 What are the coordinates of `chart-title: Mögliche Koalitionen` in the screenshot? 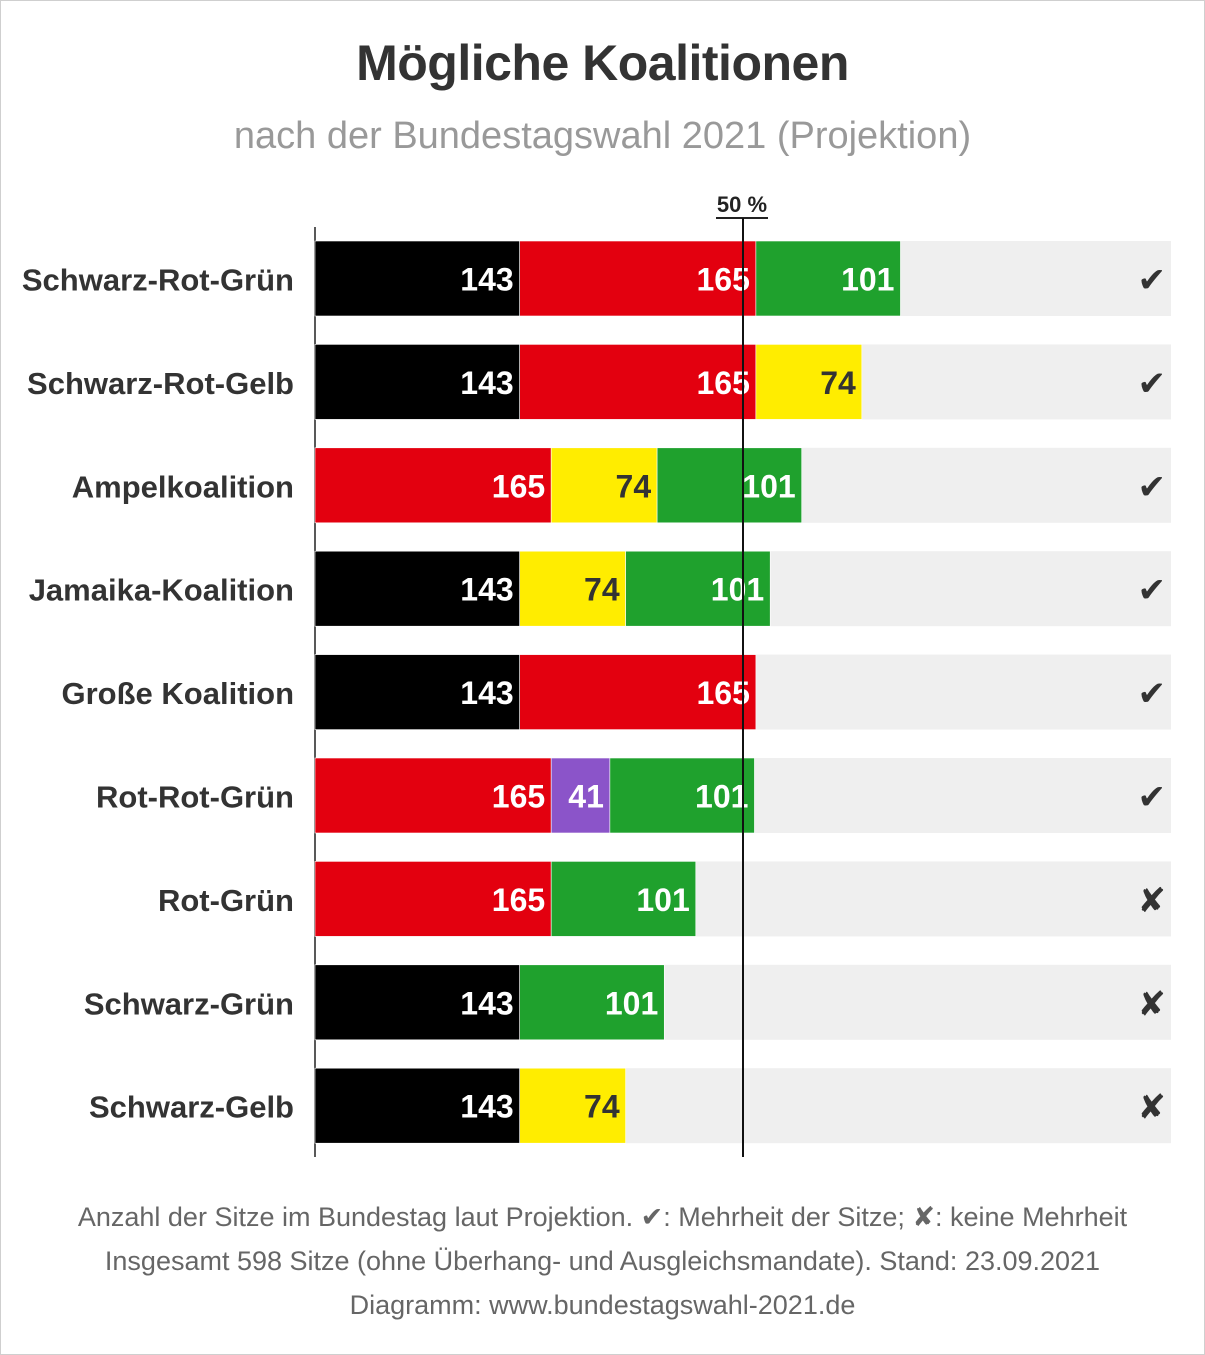 It's located at (602, 63).